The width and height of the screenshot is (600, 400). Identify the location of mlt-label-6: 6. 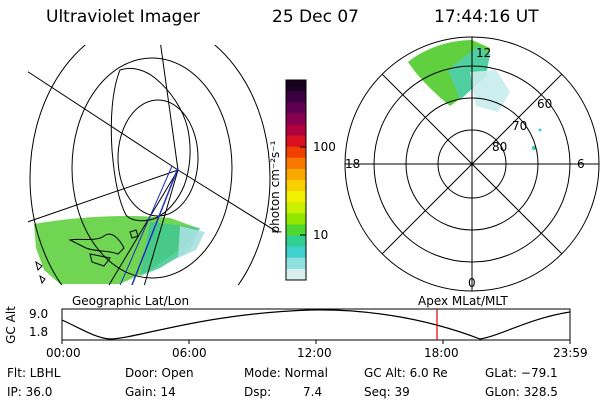
(581, 164).